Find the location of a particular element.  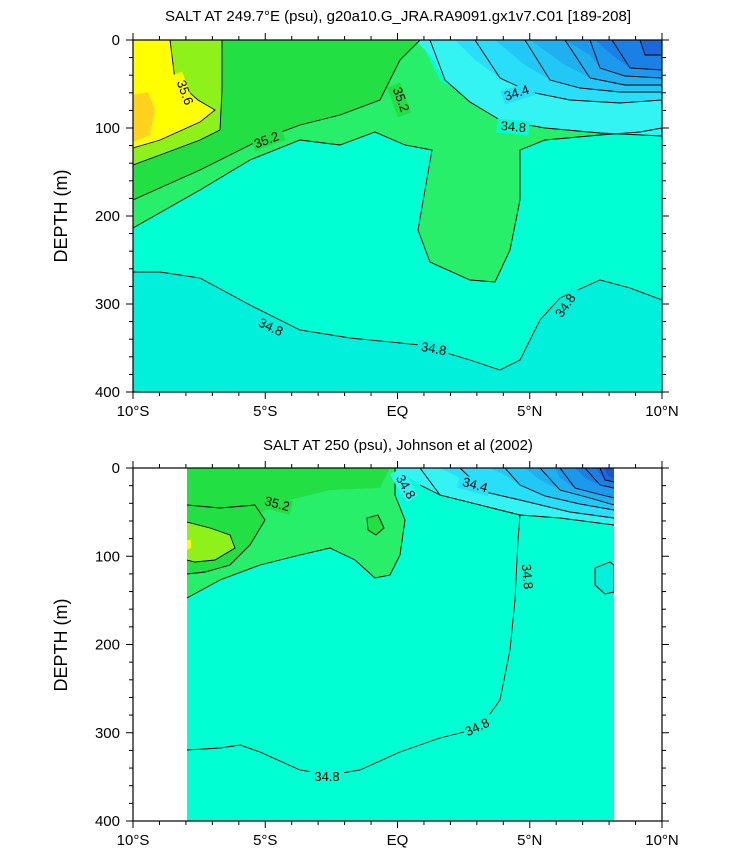

panel-bottom-ylabel: DEPTH (m) is located at coordinates (61, 645).